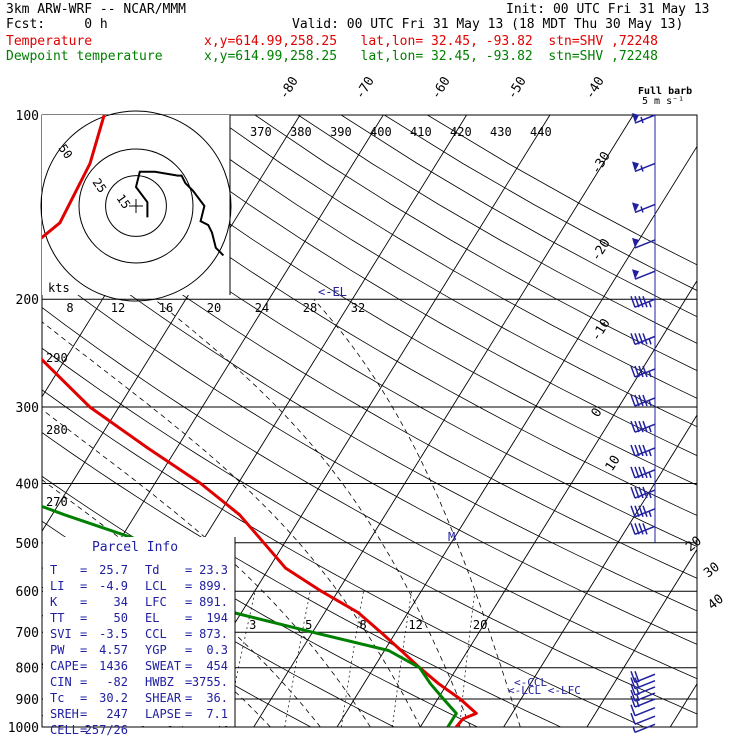 Image resolution: width=740 pixels, height=740 pixels. Describe the element at coordinates (716, 602) in the screenshot. I see `isotherm-label: 40` at that location.